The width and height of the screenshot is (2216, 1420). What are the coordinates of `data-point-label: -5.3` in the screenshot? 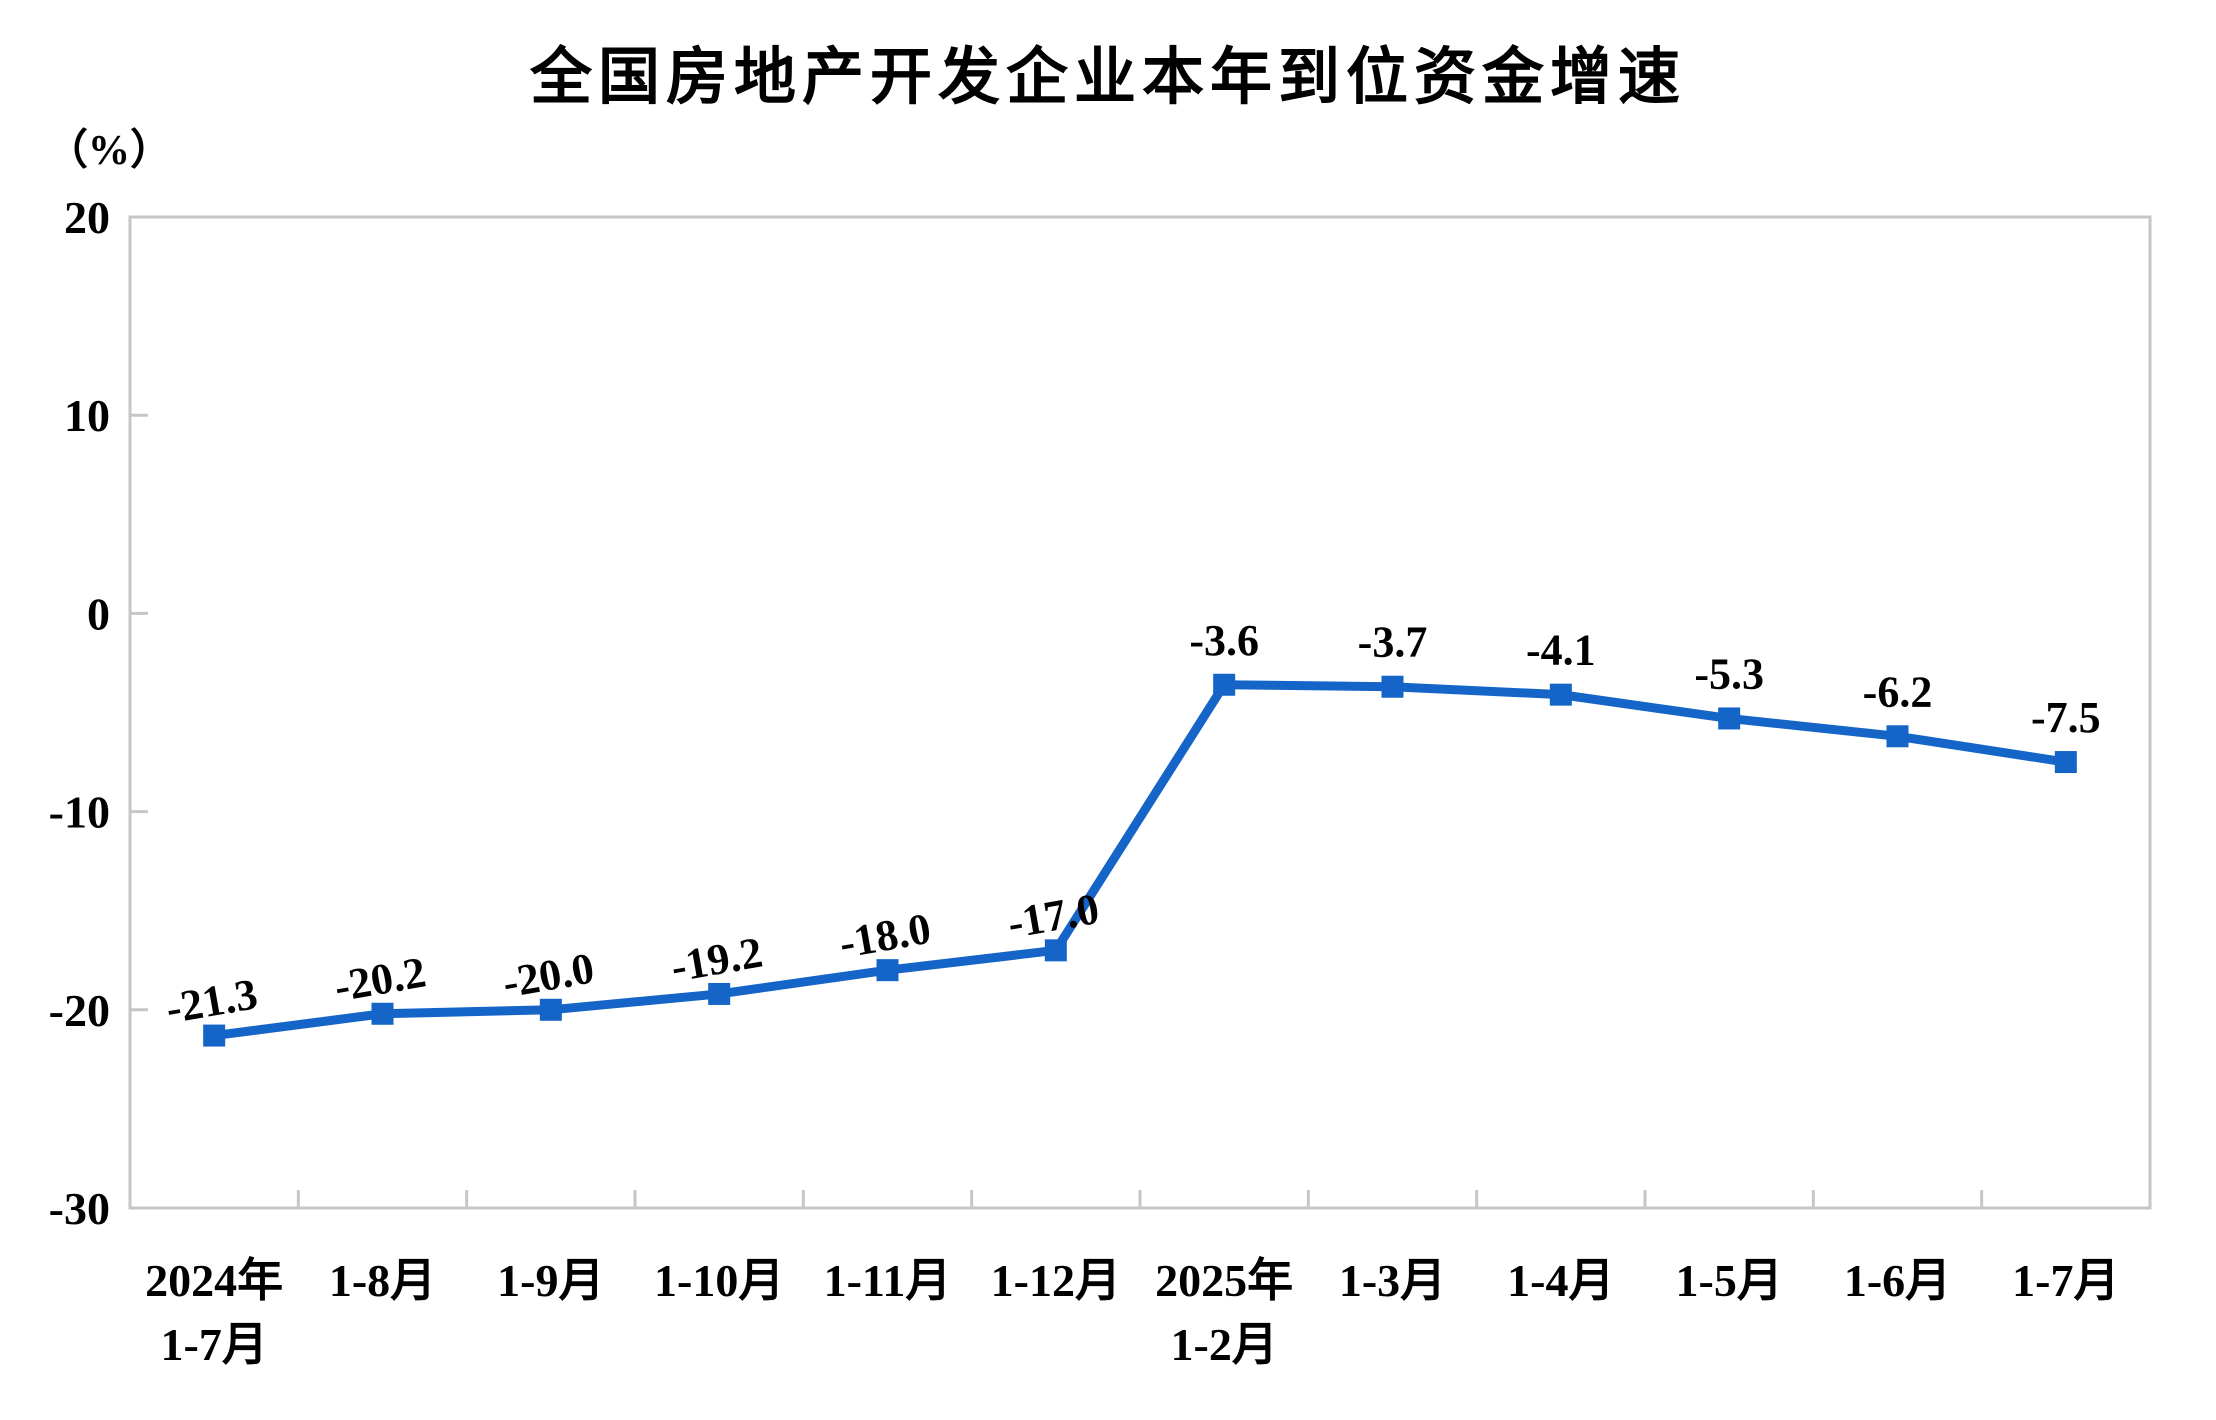 It's located at (1729, 673).